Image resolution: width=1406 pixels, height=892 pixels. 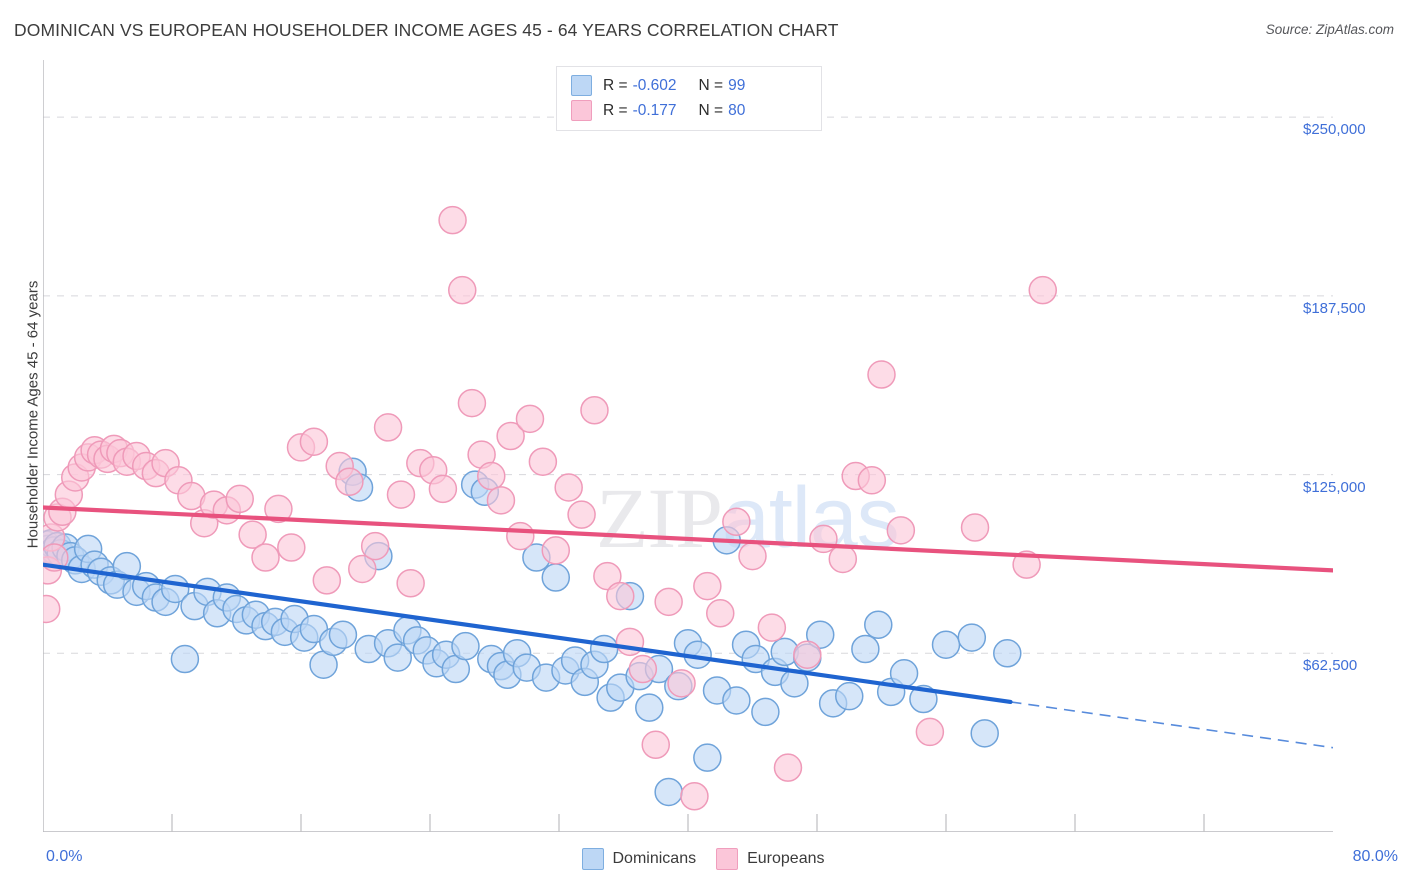 I want to click on legend-swatch-europeans, so click(x=727, y=859).